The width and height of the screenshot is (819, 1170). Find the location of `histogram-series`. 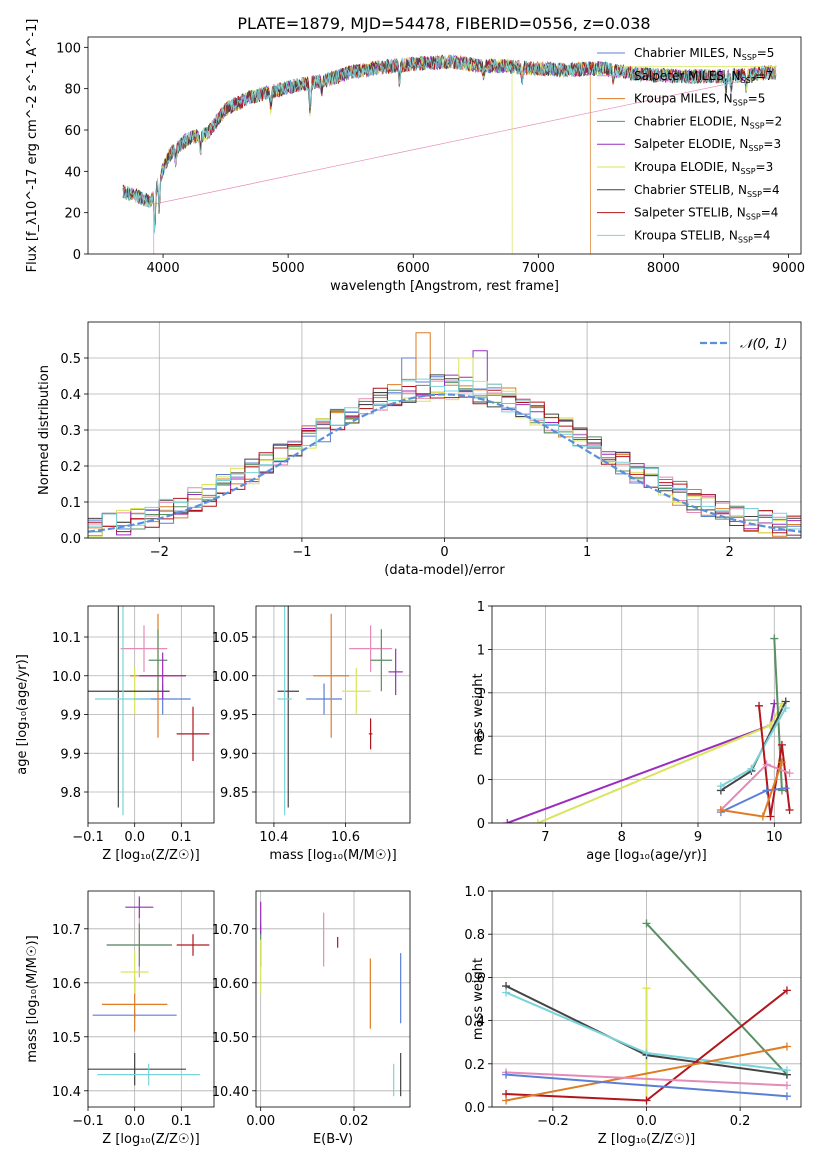

histogram-series is located at coordinates (444, 459).